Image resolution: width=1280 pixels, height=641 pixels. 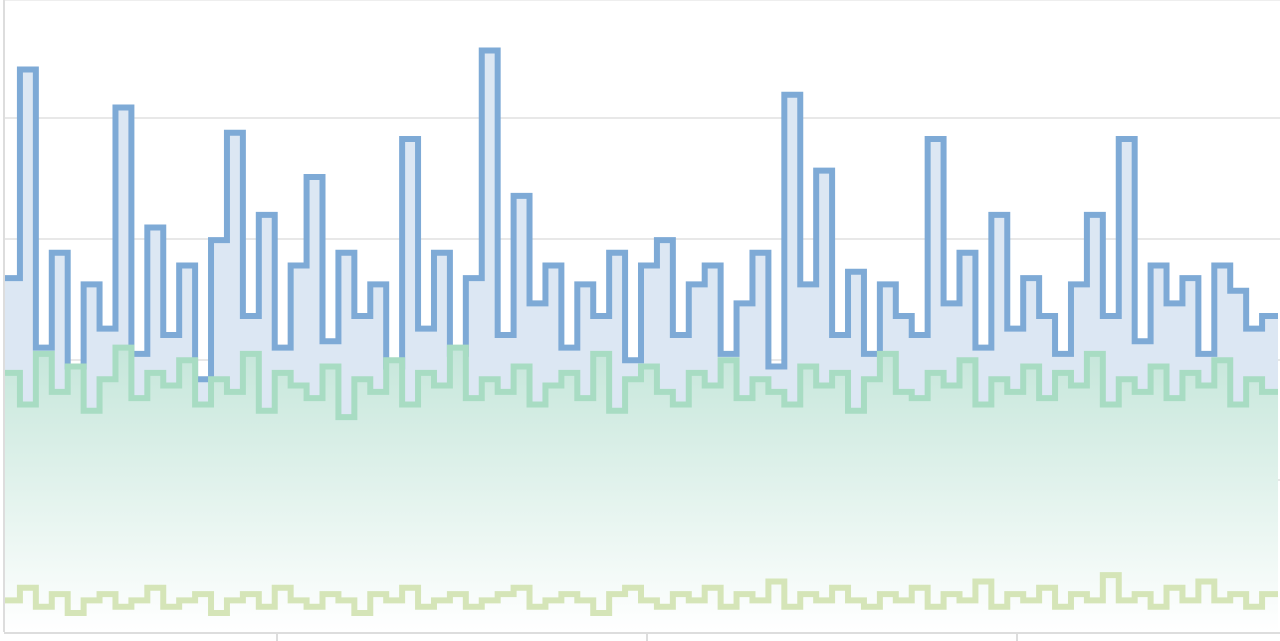 I want to click on series-2-line, so click(x=641, y=594).